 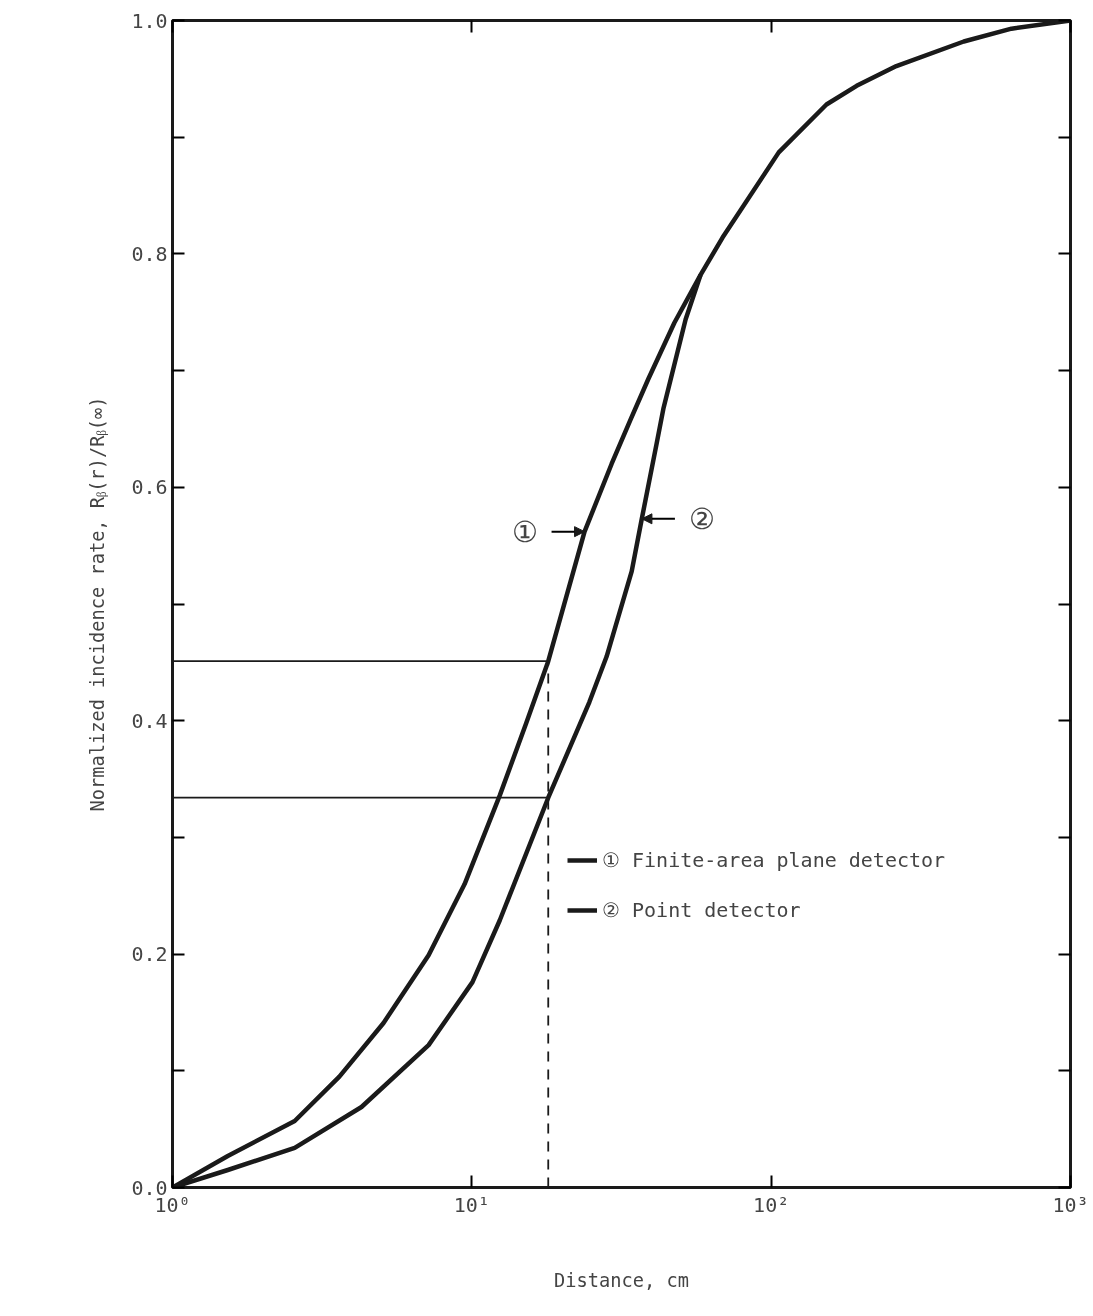 What do you see at coordinates (701, 518) in the screenshot?
I see `annotation: ②` at bounding box center [701, 518].